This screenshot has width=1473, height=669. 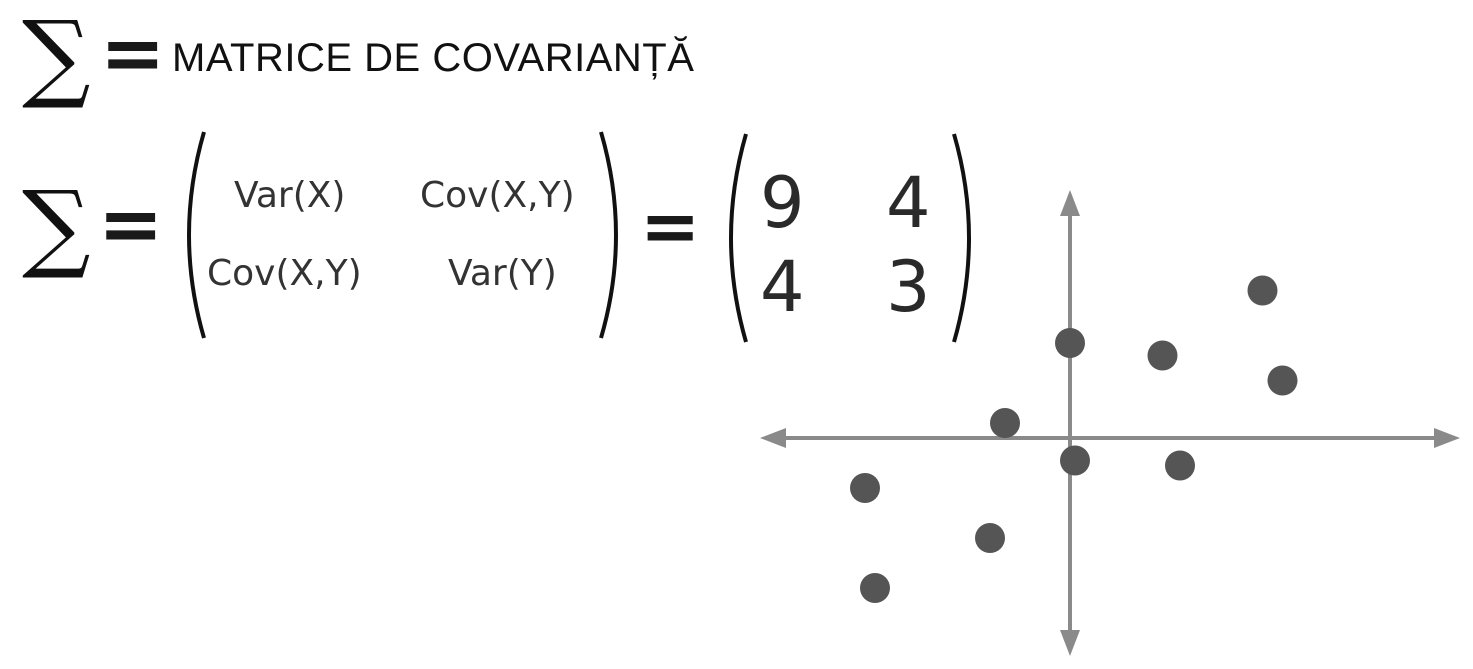 I want to click on matrix-value-r2c1: 4, so click(x=782, y=287).